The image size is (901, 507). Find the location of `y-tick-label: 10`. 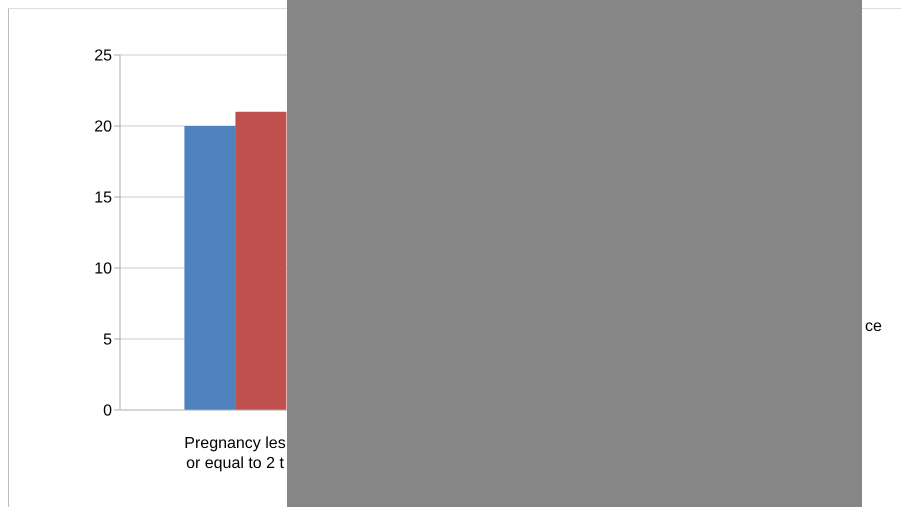

y-tick-label: 10 is located at coordinates (103, 269).